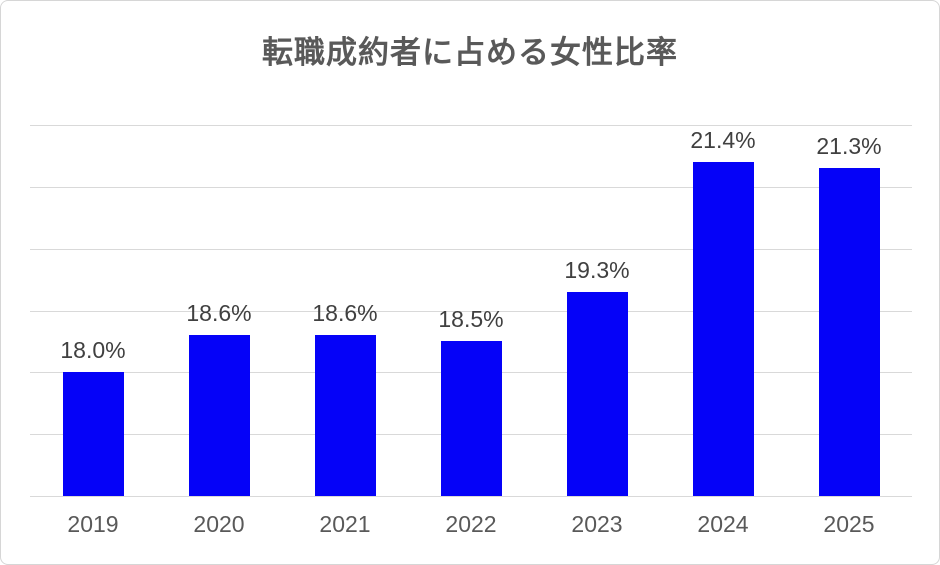  I want to click on value-label-2022: 18.5%, so click(471, 319).